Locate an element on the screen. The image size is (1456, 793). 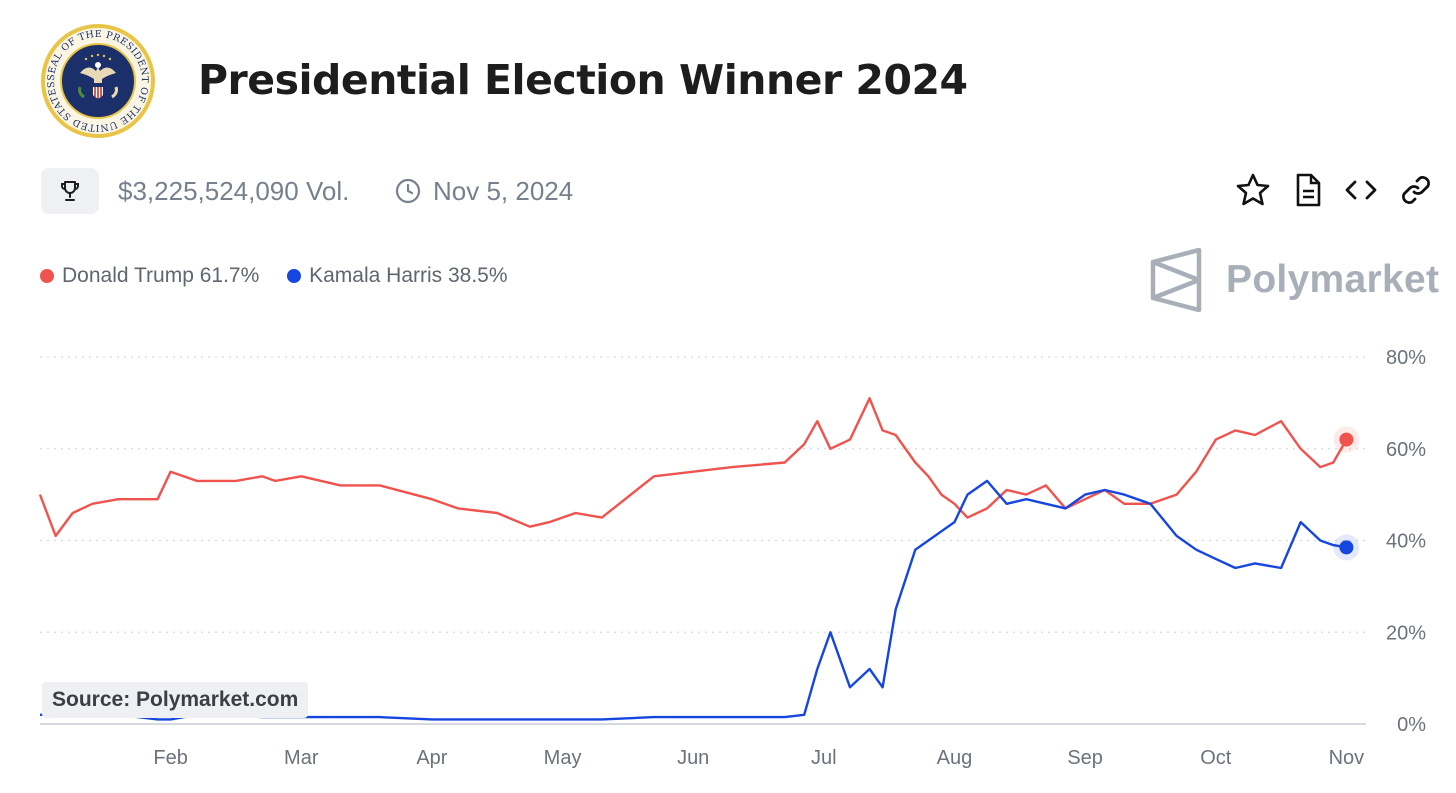
y-tick-label: 0% is located at coordinates (1411, 725).